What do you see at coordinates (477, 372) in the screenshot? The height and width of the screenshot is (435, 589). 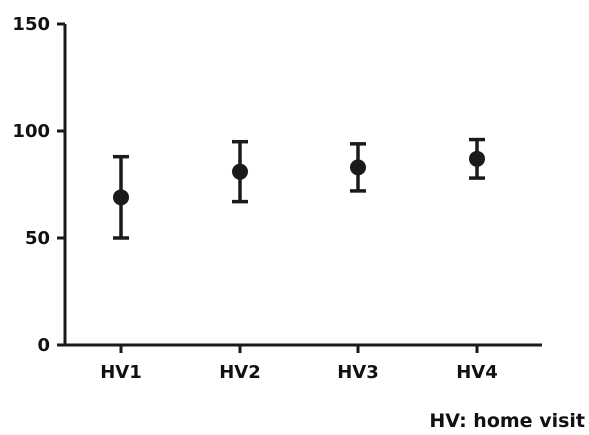 I see `x-tick-label: HV4` at bounding box center [477, 372].